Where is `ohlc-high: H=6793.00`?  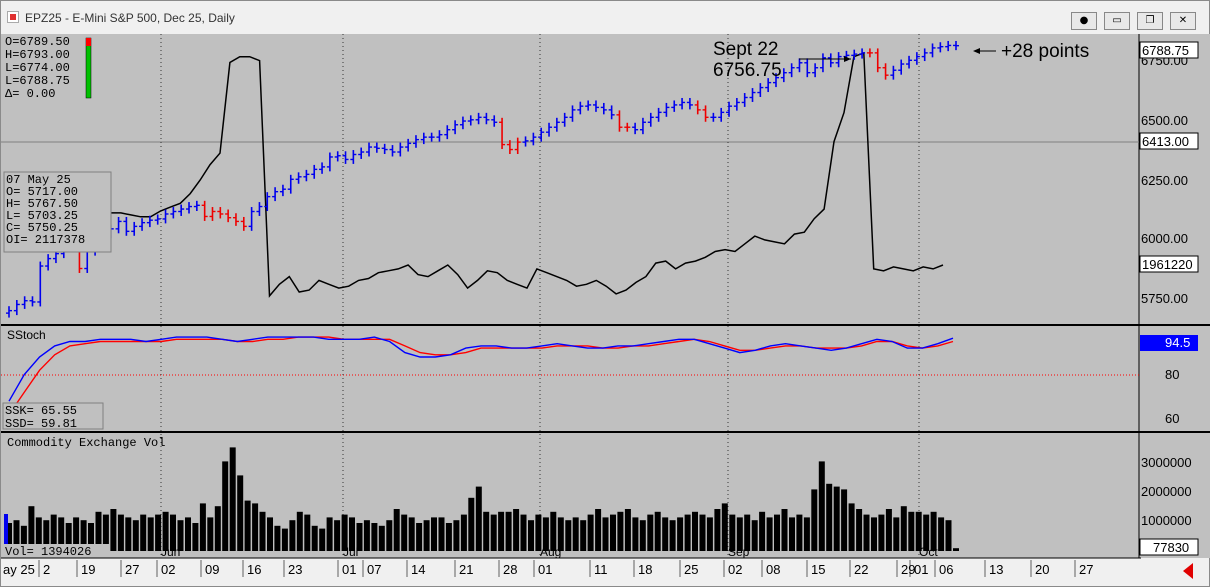
ohlc-high: H=6793.00 is located at coordinates (37, 55).